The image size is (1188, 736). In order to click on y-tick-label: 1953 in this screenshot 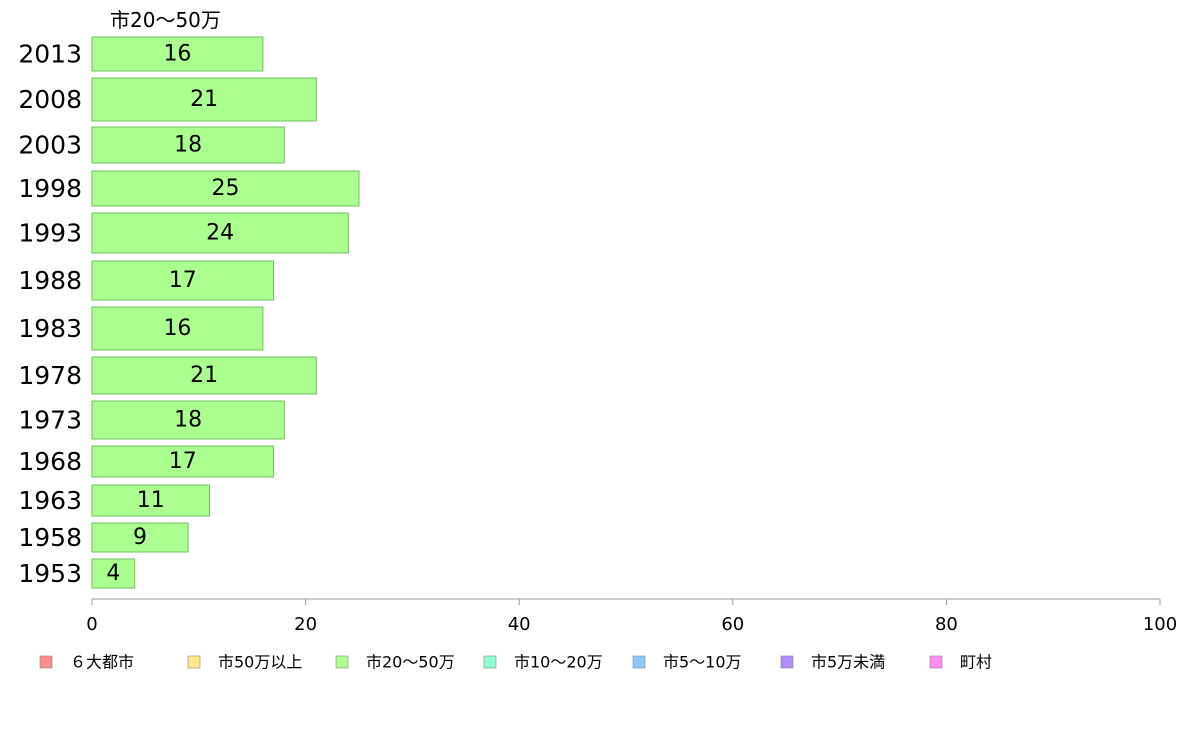, I will do `click(50, 573)`.